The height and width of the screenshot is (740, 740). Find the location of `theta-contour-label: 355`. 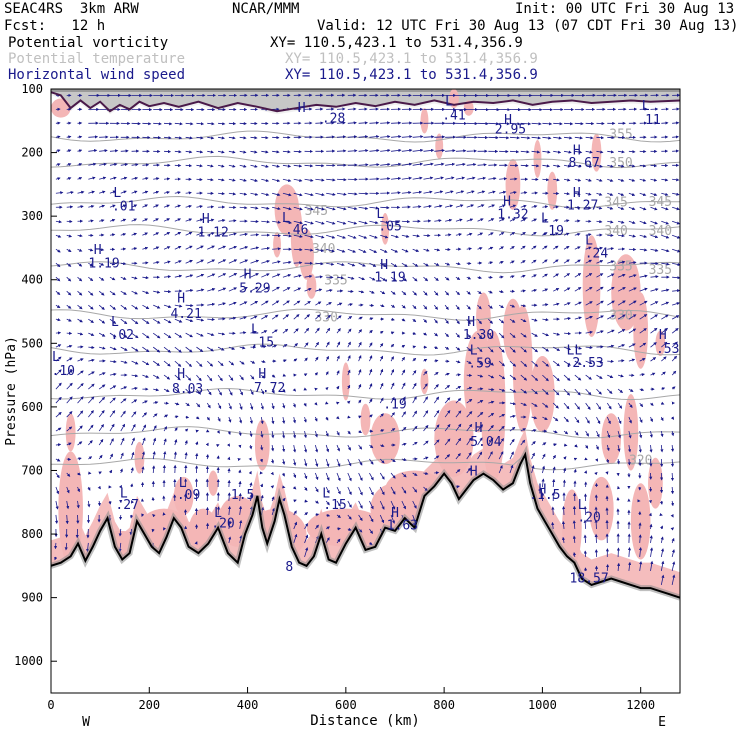

theta-contour-label: 355 is located at coordinates (620, 135).